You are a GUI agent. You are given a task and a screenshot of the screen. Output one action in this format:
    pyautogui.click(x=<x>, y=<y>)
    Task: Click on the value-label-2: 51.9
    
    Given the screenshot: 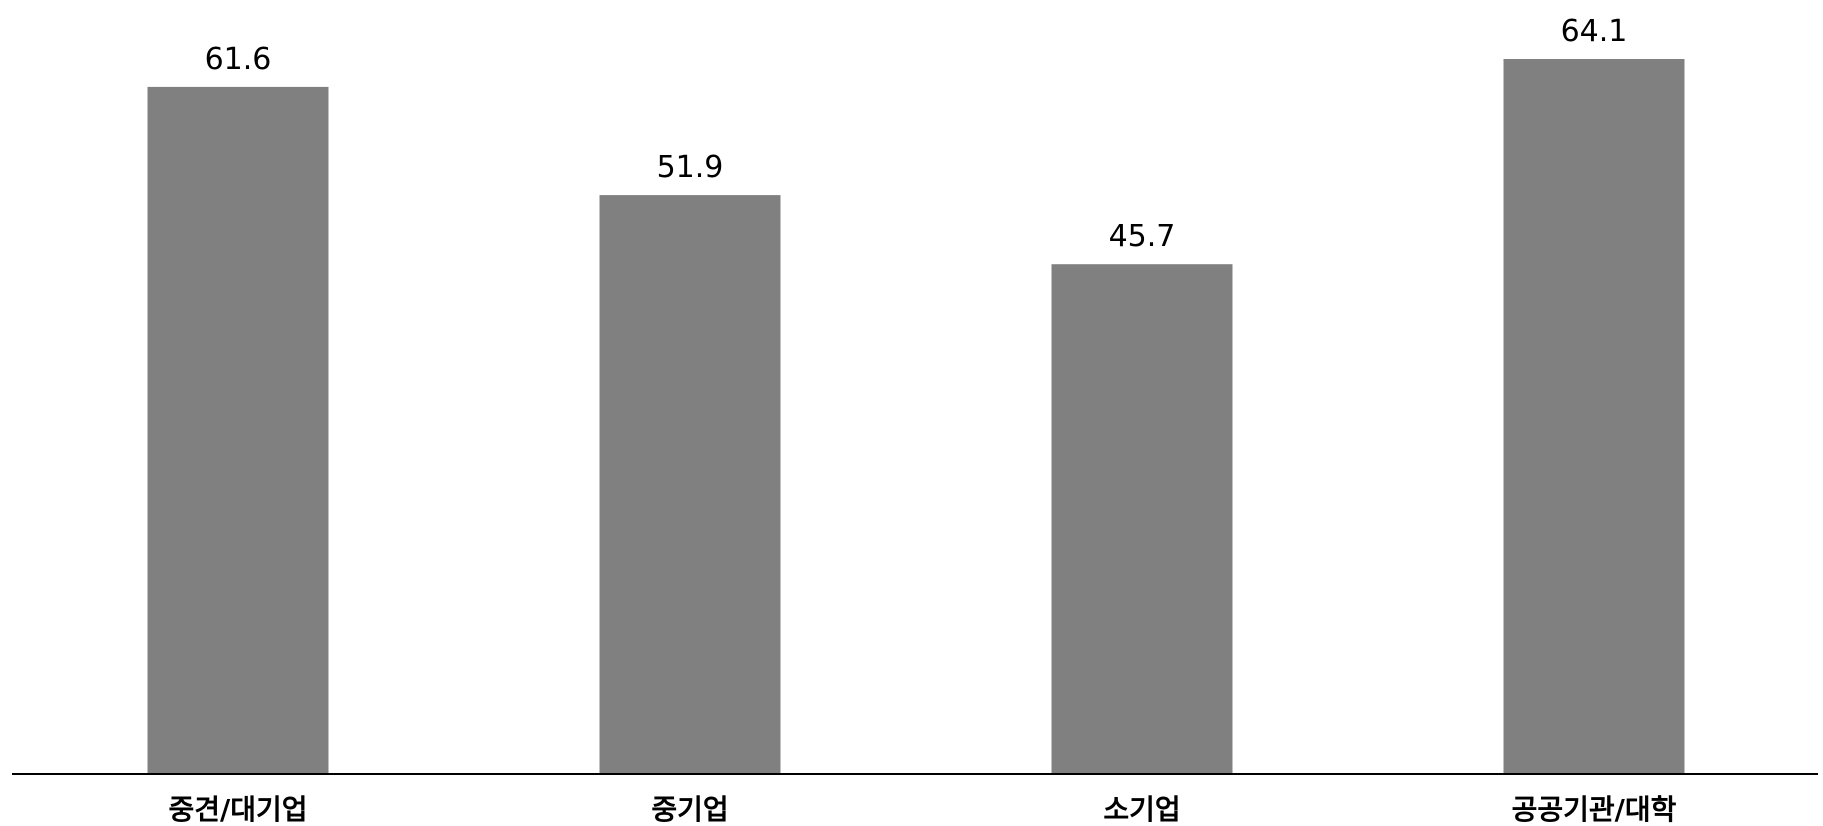 What is the action you would take?
    pyautogui.click(x=690, y=167)
    